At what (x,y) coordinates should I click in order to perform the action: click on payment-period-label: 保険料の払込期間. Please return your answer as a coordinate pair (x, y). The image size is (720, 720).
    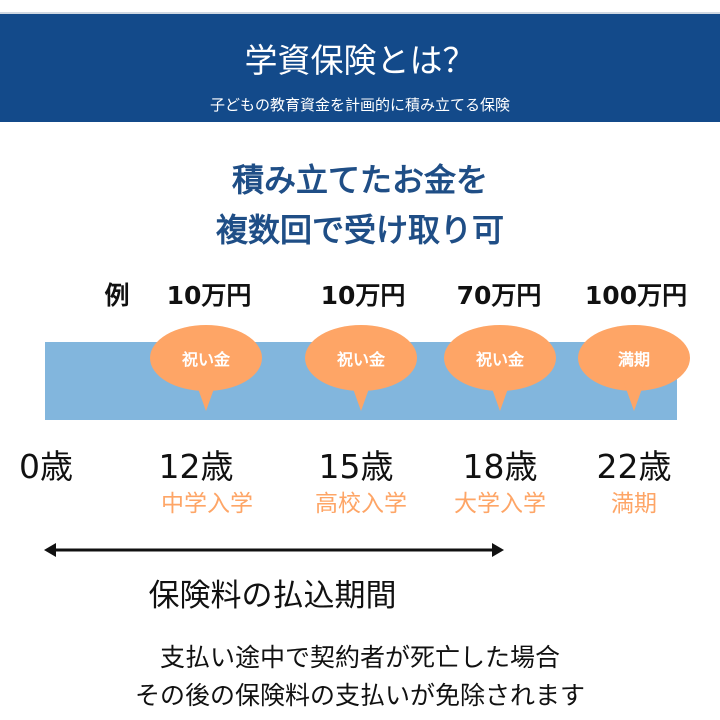
    Looking at the image, I should click on (272, 596).